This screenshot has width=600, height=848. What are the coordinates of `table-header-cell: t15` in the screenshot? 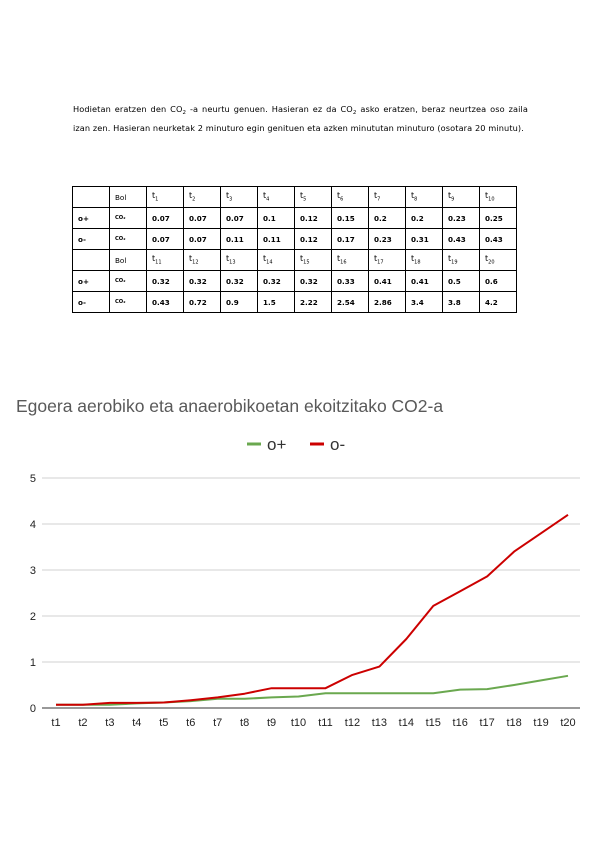 It's located at (313, 260).